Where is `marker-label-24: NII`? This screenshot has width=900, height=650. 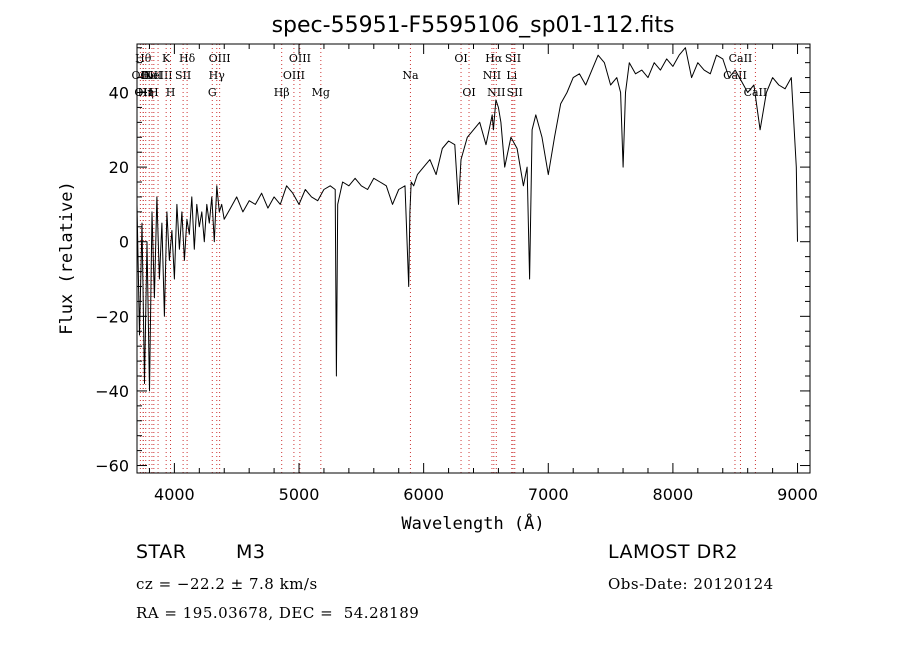
marker-label-24: NII is located at coordinates (496, 92).